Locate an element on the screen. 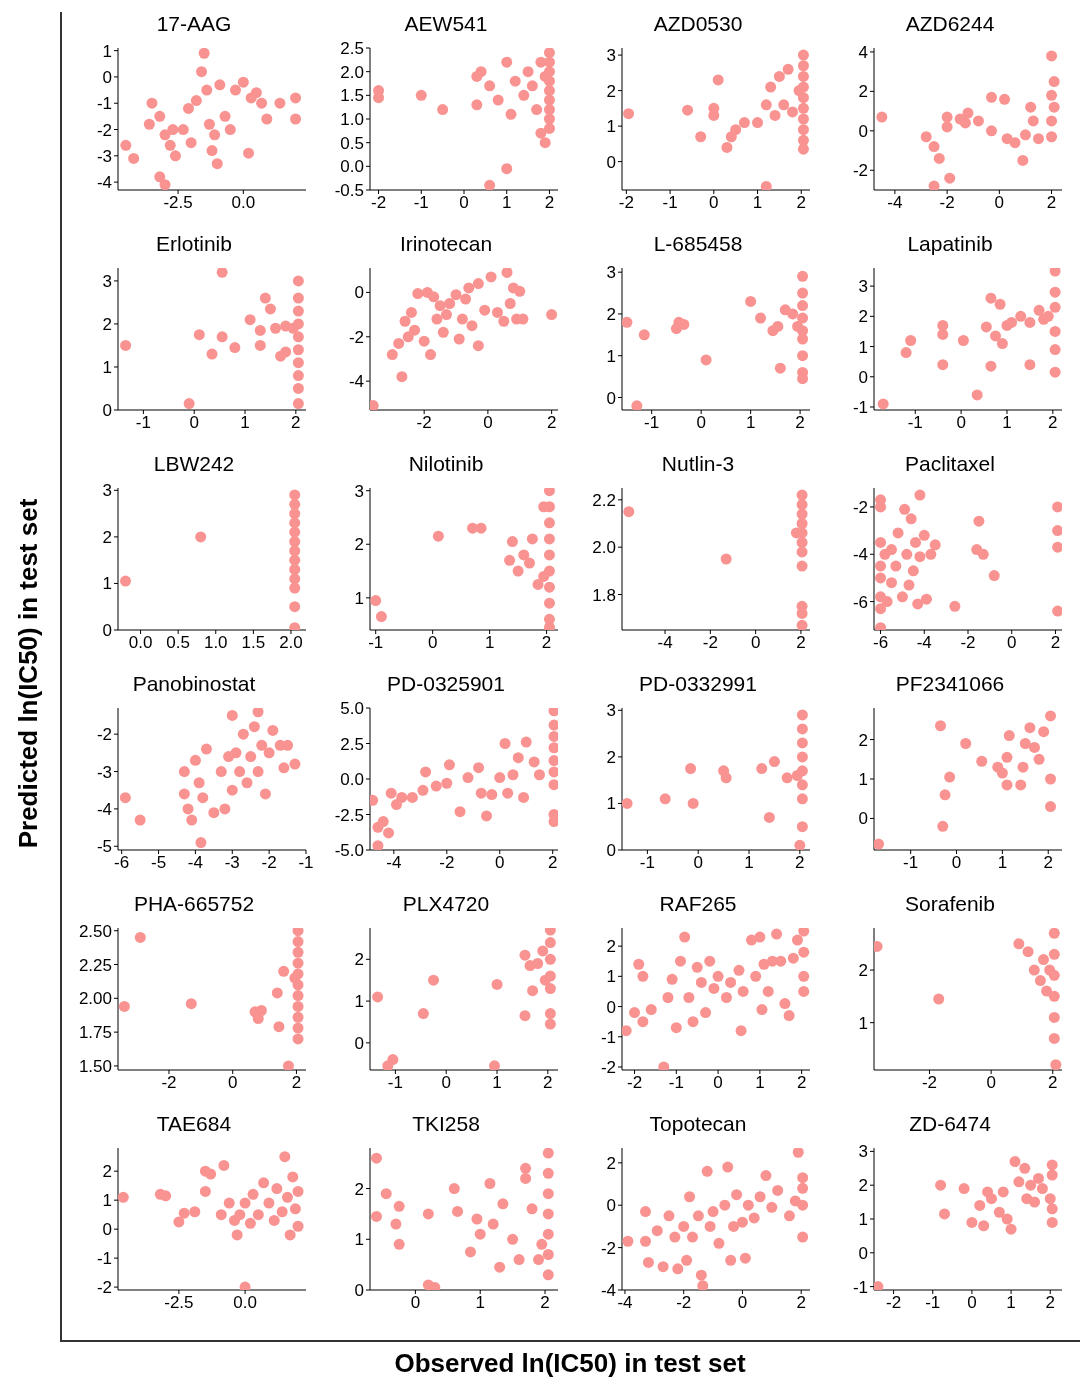 The image size is (1088, 1398). y-tick-label: 2.00 is located at coordinates (95, 999).